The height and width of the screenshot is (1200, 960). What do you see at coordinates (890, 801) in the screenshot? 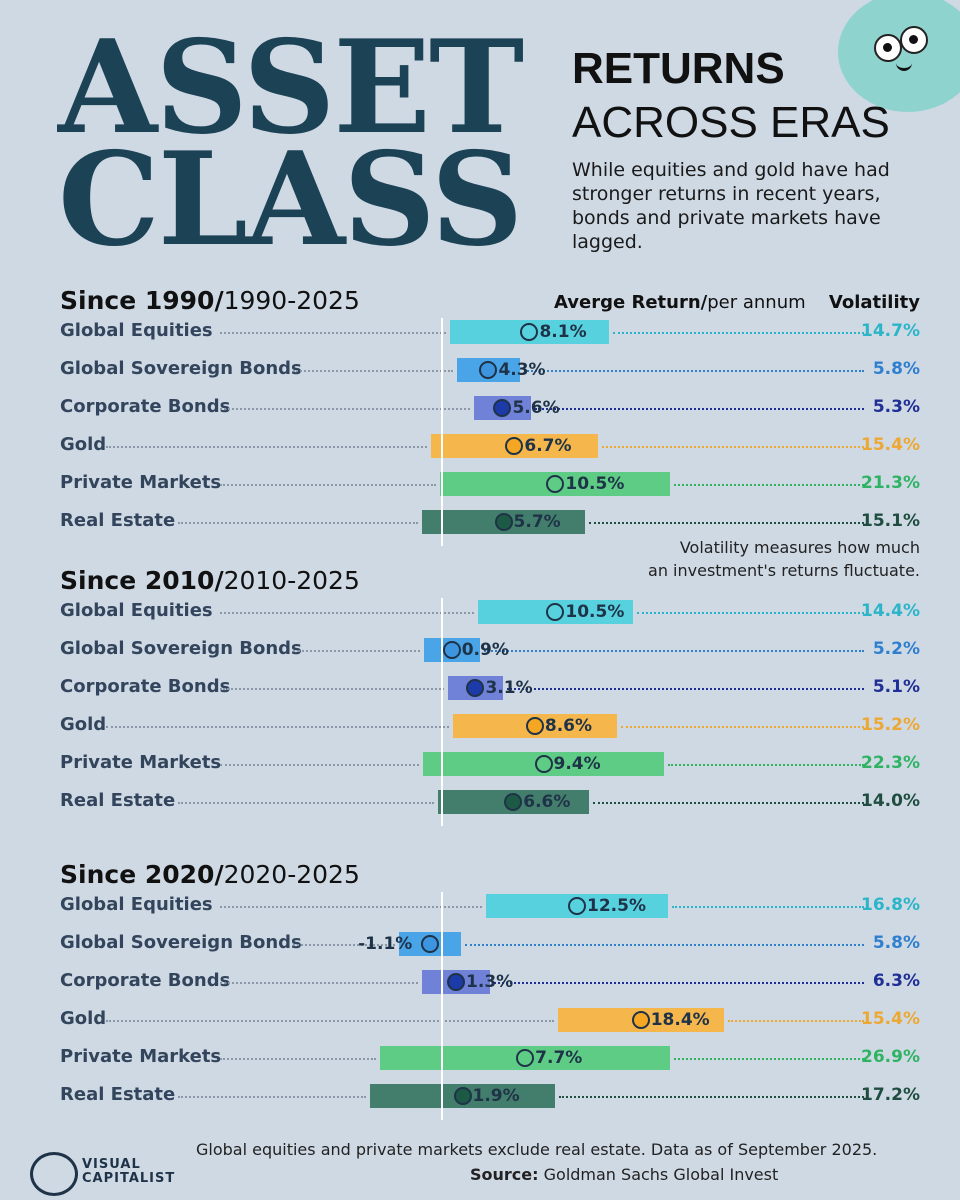
I see `volatility-value: 14.0%` at bounding box center [890, 801].